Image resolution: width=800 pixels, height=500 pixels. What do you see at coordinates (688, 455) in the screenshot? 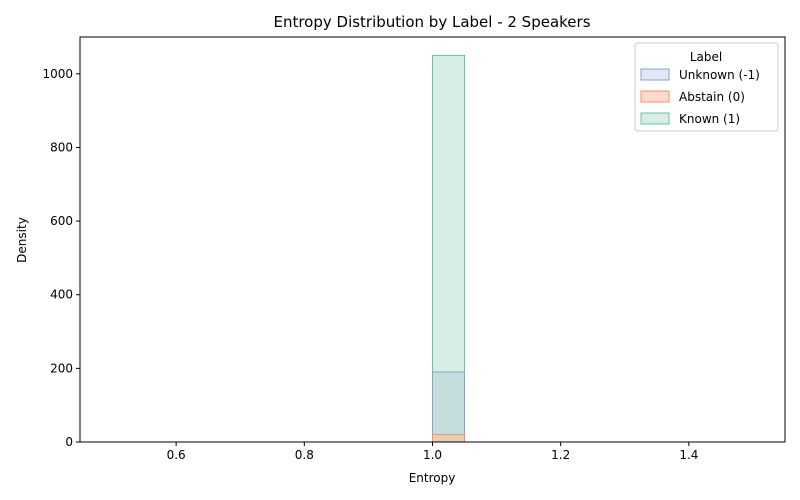
I see `x-tick-label: 1.4` at bounding box center [688, 455].